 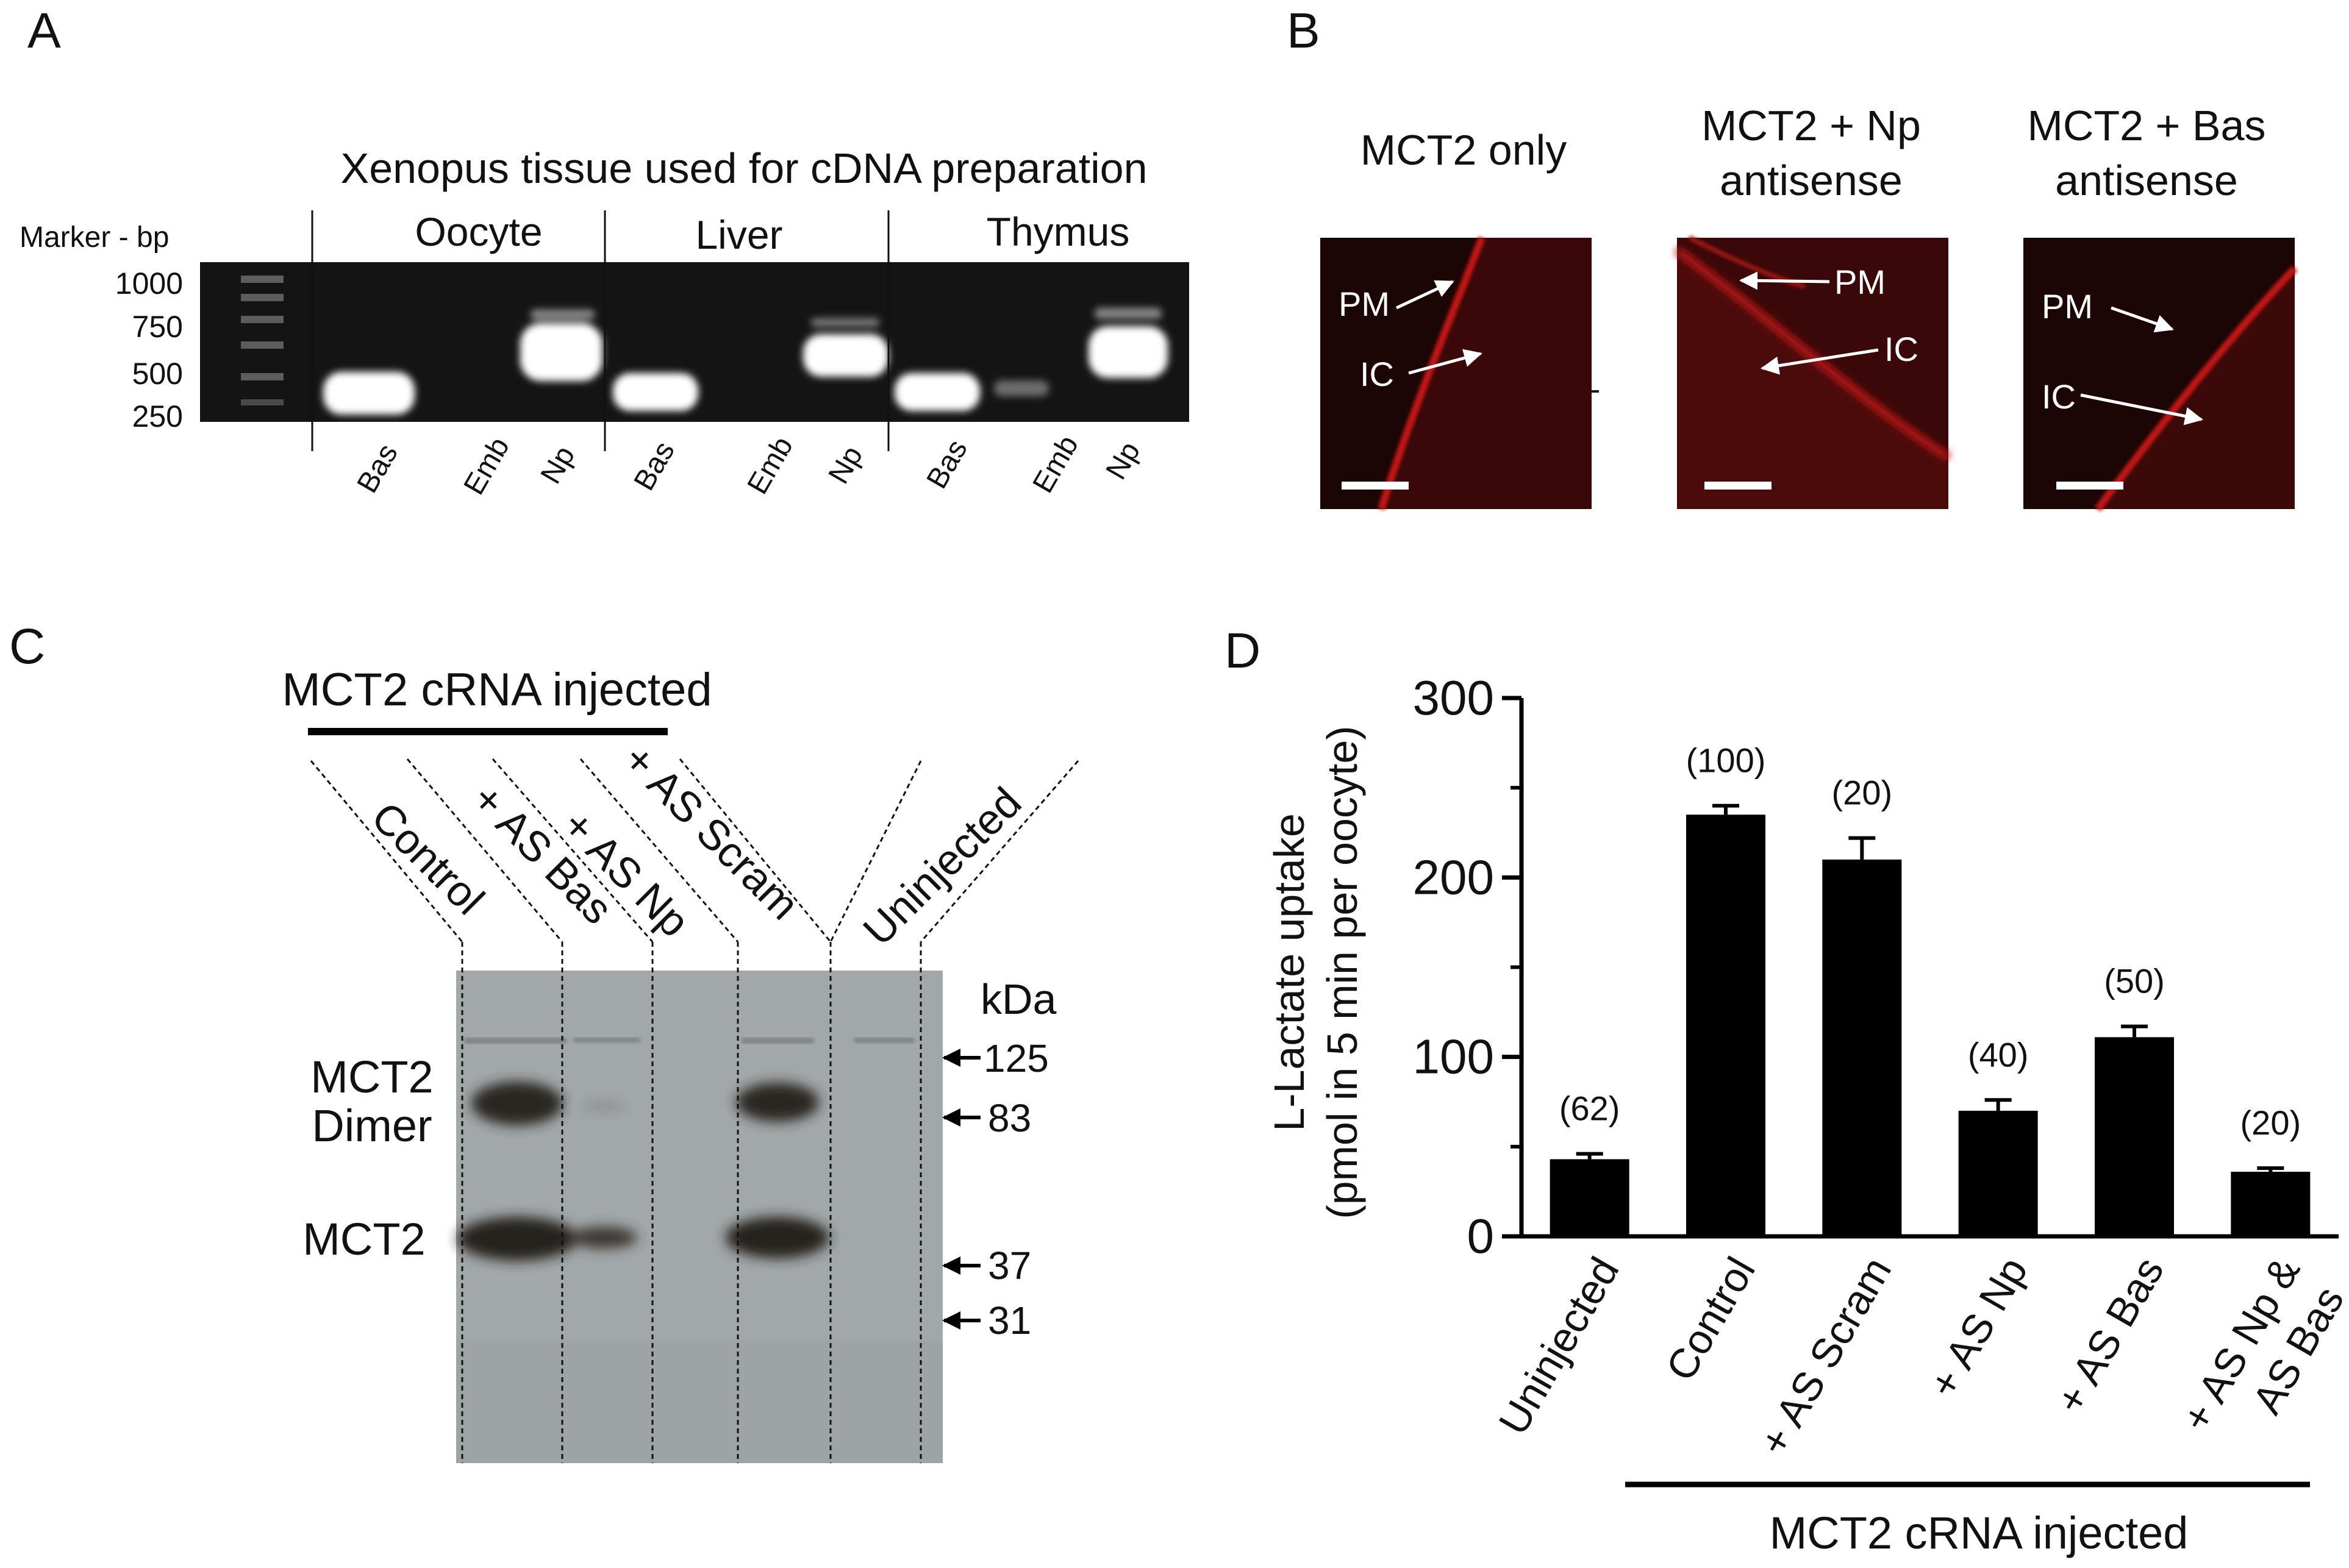 What do you see at coordinates (517, 1104) in the screenshot?
I see `blot-band-control-dimer` at bounding box center [517, 1104].